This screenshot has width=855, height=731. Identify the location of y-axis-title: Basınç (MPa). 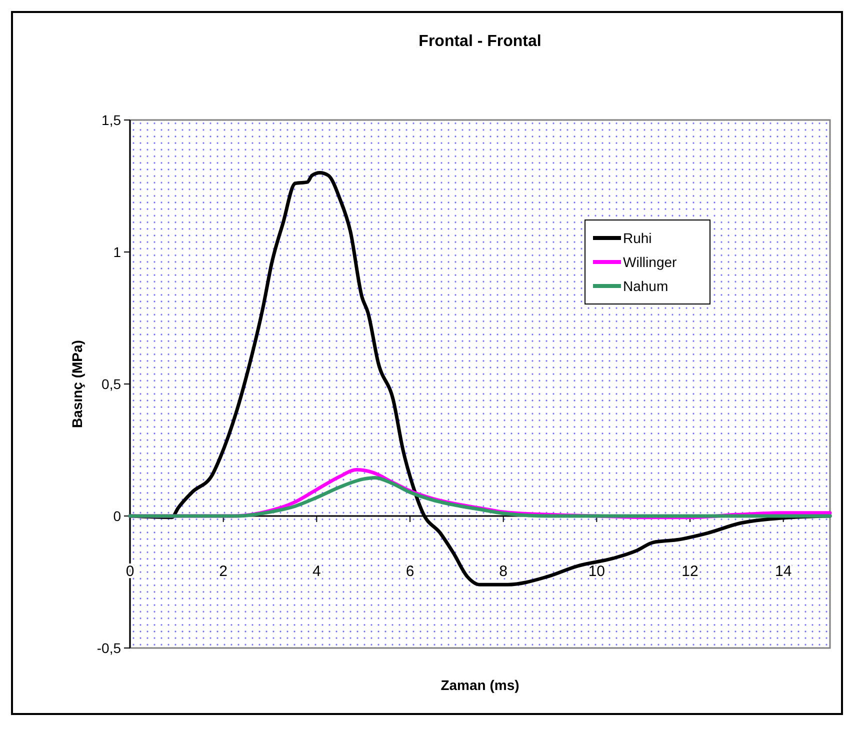
(77, 384).